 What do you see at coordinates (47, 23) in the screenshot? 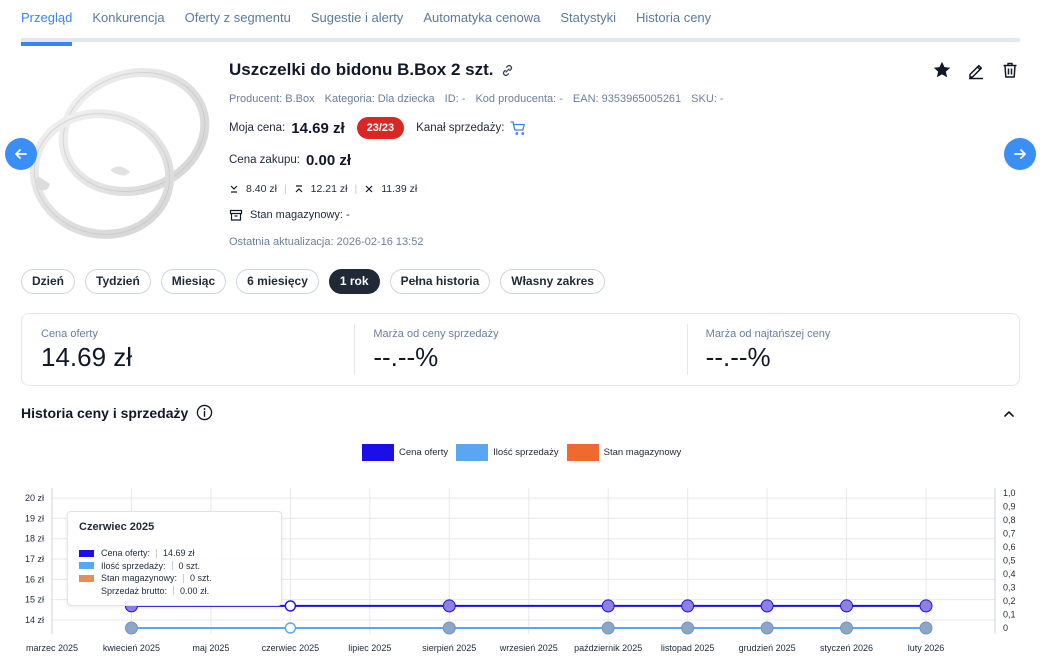
I see `tab-1: Przegląd` at bounding box center [47, 23].